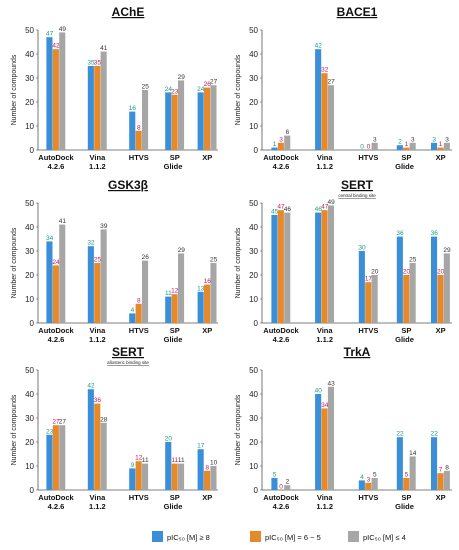 The width and height of the screenshot is (459, 550). Describe the element at coordinates (275, 144) in the screenshot. I see `bar-value-label: 1` at that location.